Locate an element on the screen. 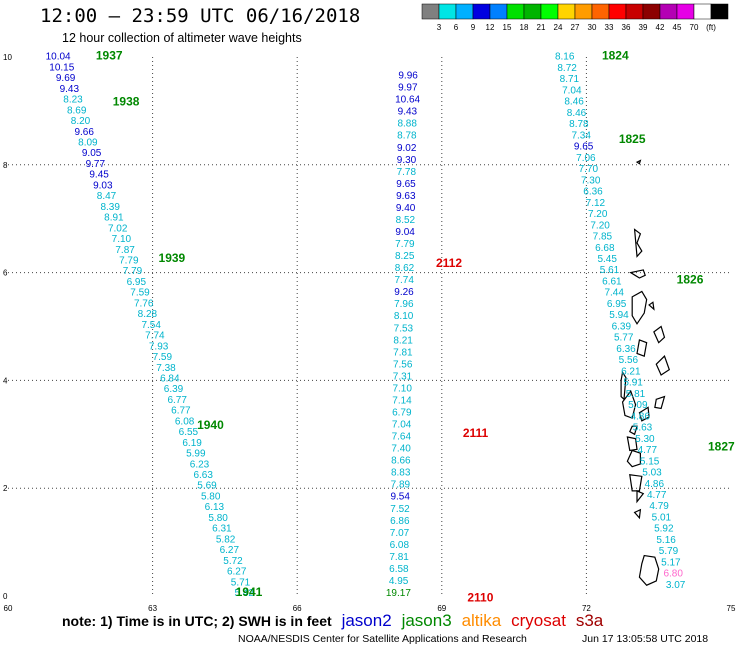  wave-height-label: 4.79 is located at coordinates (659, 506).